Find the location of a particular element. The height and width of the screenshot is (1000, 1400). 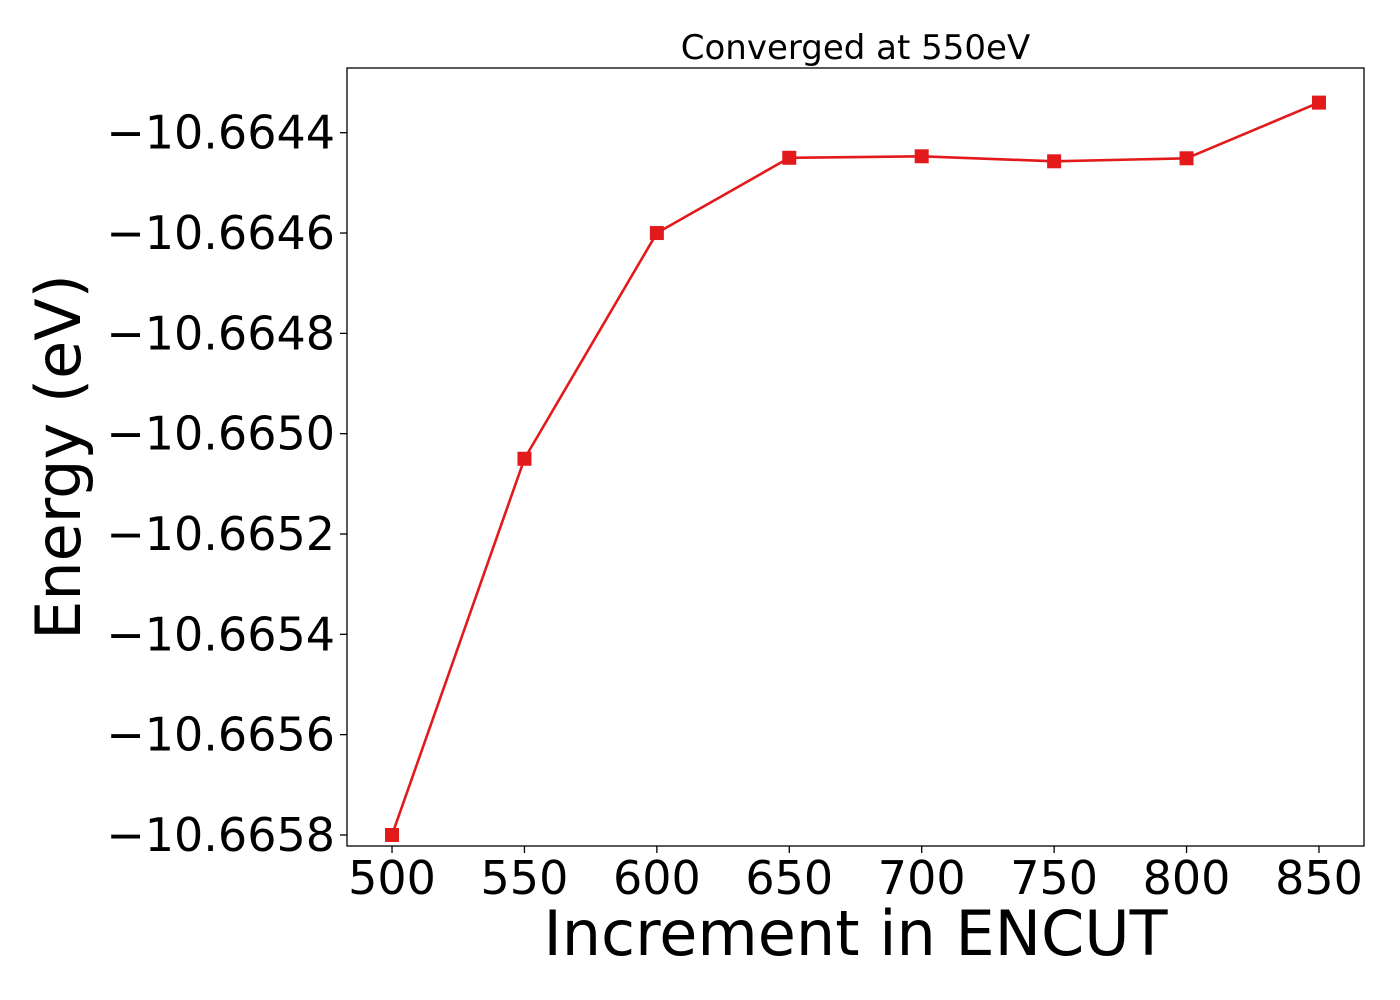

x-tick-label: 500 is located at coordinates (392, 878).